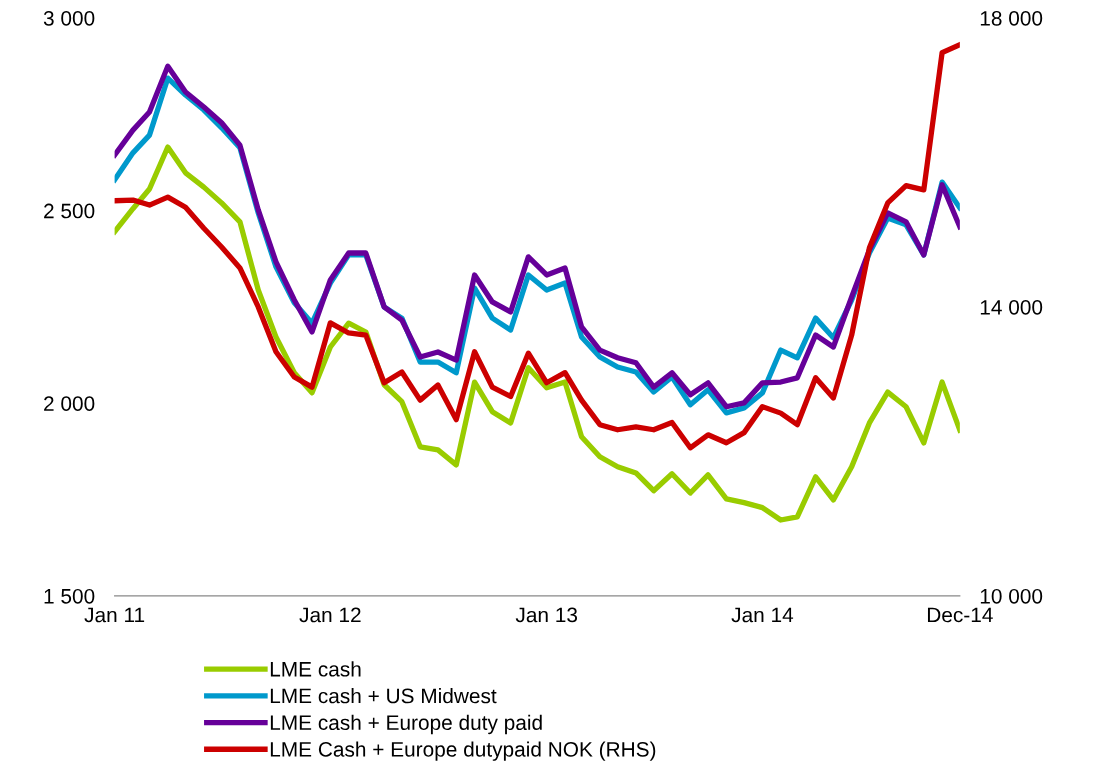  Describe the element at coordinates (383, 696) in the screenshot. I see `legend-label: LME cash + US Midwest` at that location.